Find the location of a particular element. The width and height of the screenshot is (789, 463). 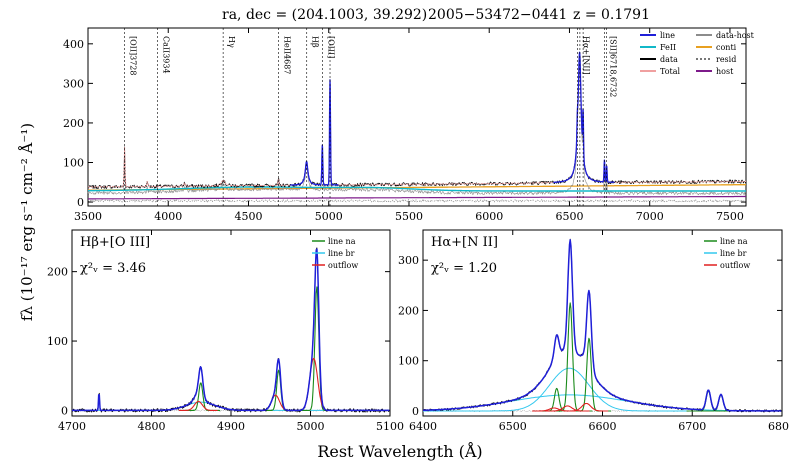

hb-xtick-label: 4700 is located at coordinates (72, 426).